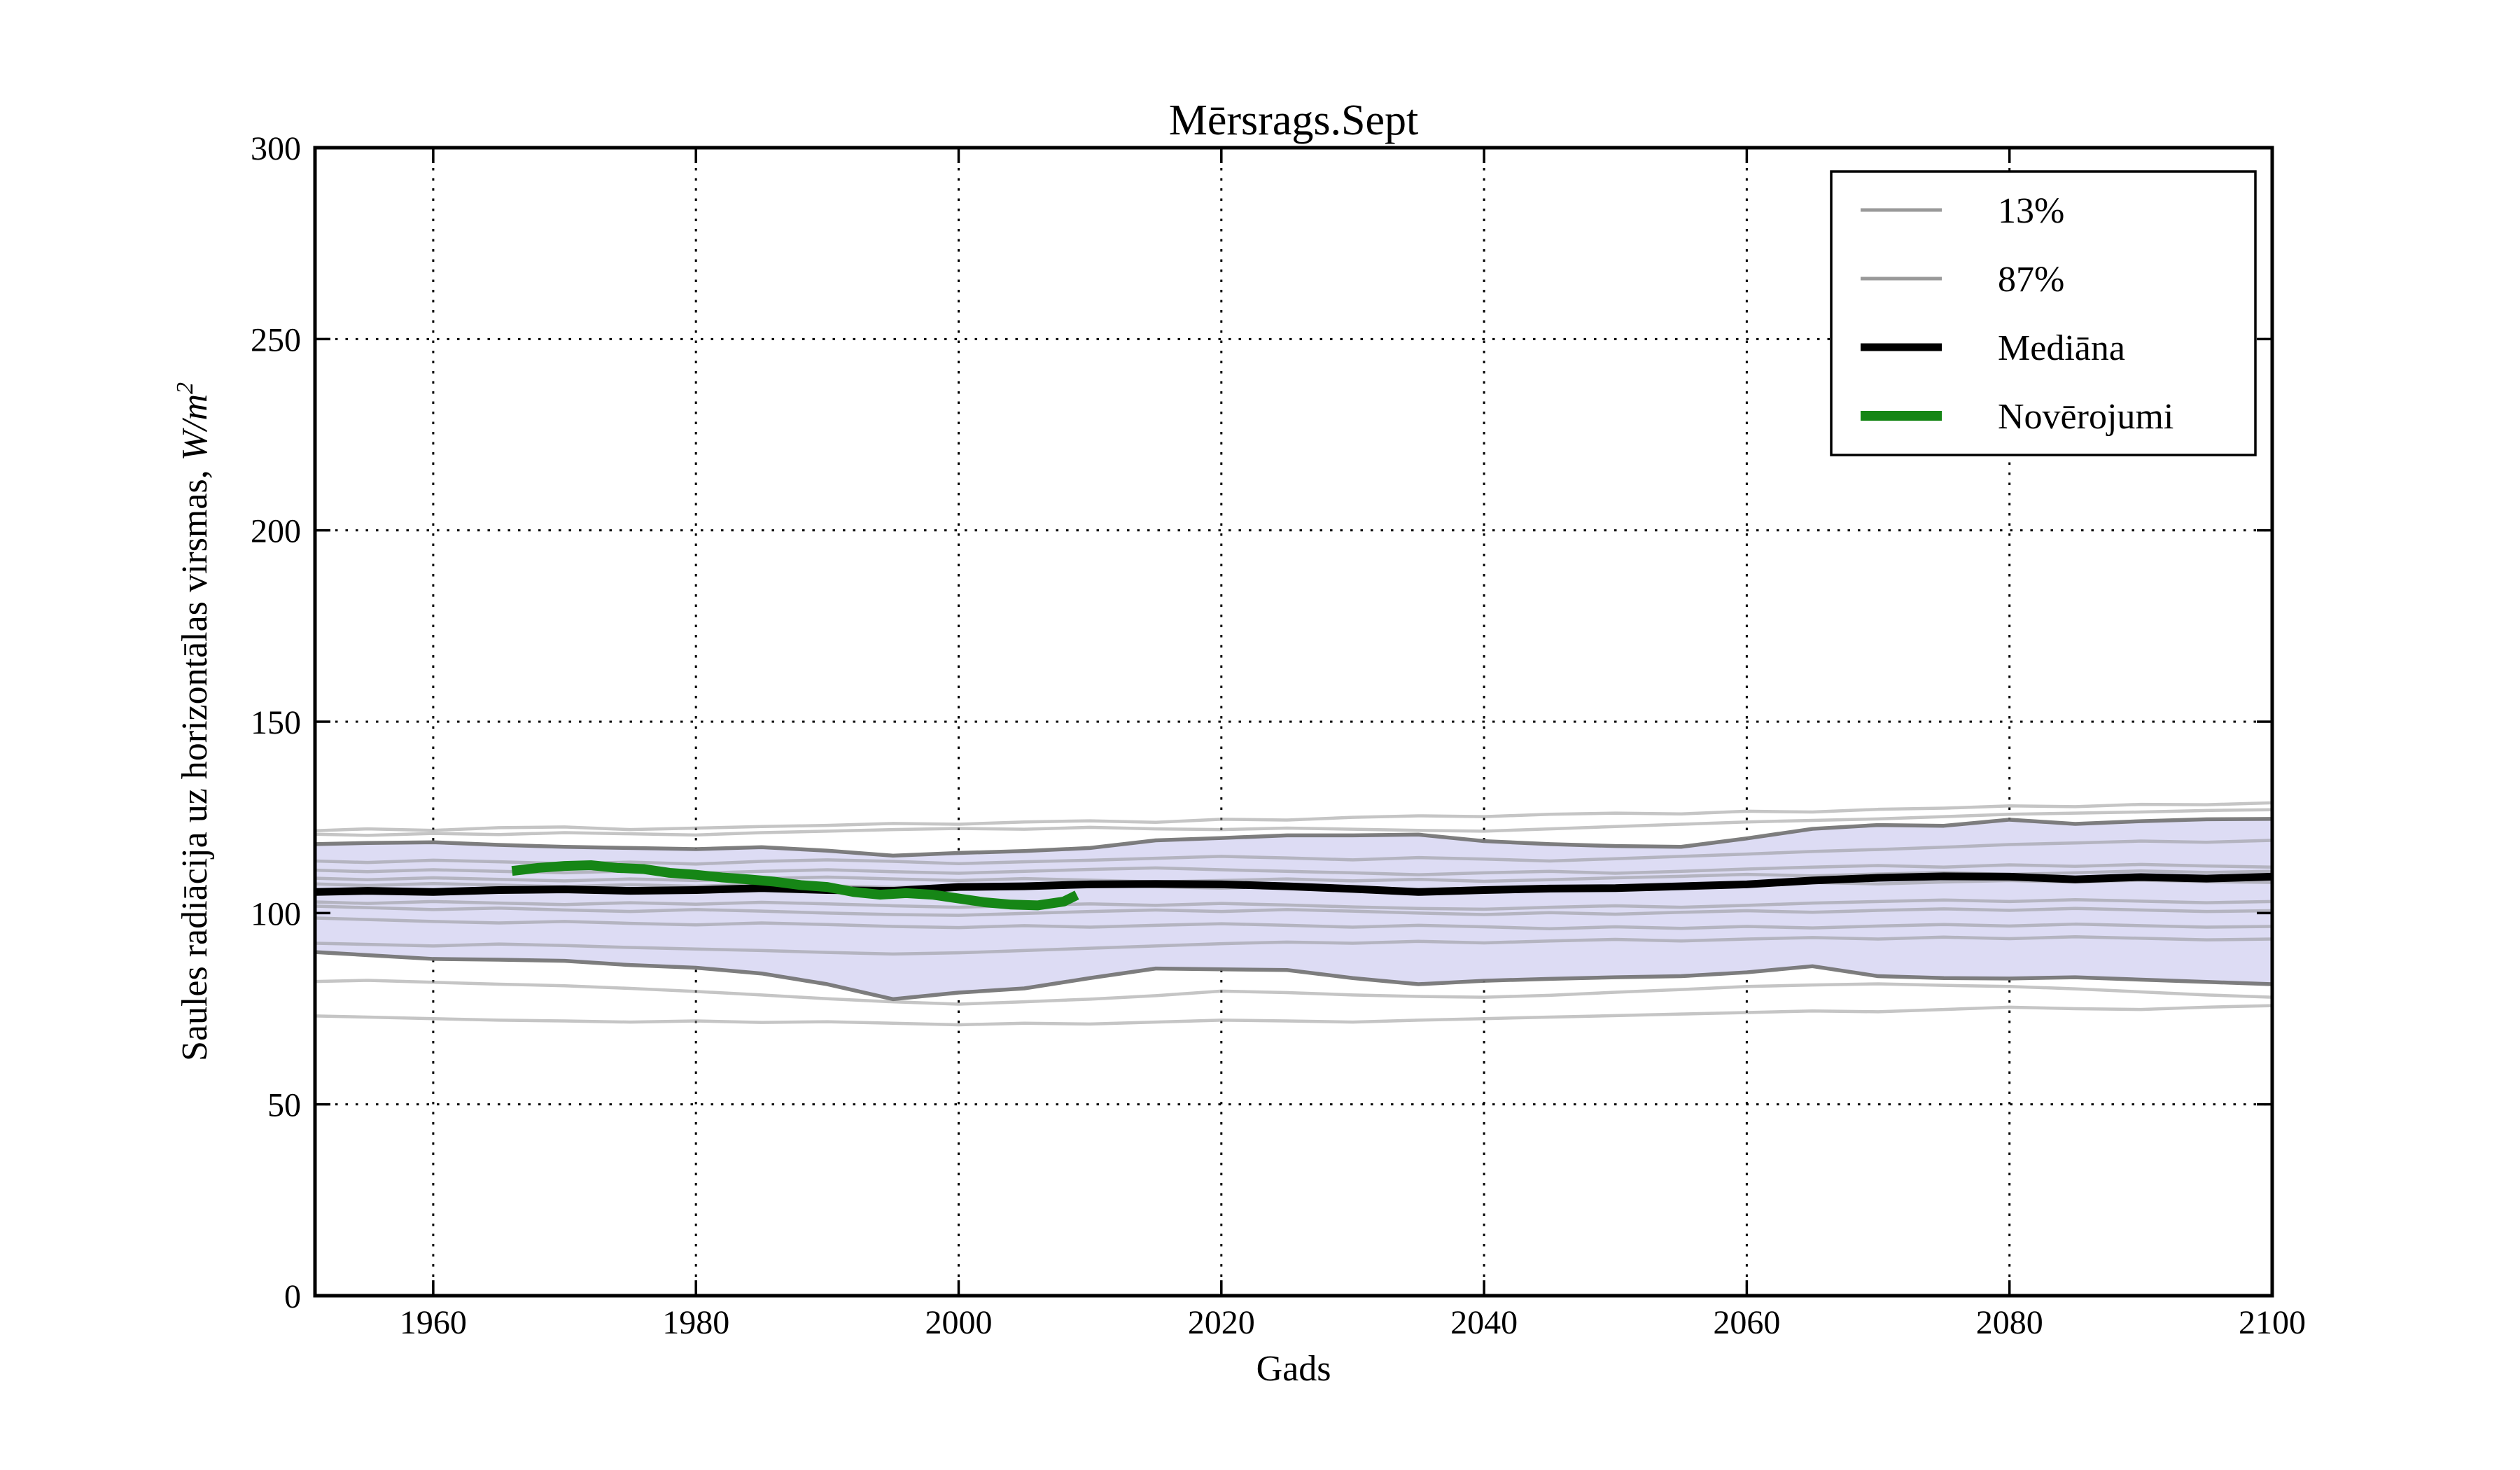 The height and width of the screenshot is (1470, 2520). Describe the element at coordinates (276, 913) in the screenshot. I see `tick-label-y-100: 100` at that location.